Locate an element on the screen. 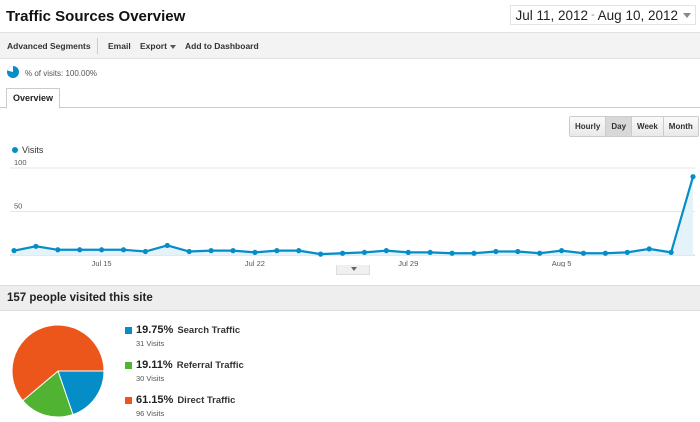 The height and width of the screenshot is (422, 700). email-button: Email is located at coordinates (119, 46).